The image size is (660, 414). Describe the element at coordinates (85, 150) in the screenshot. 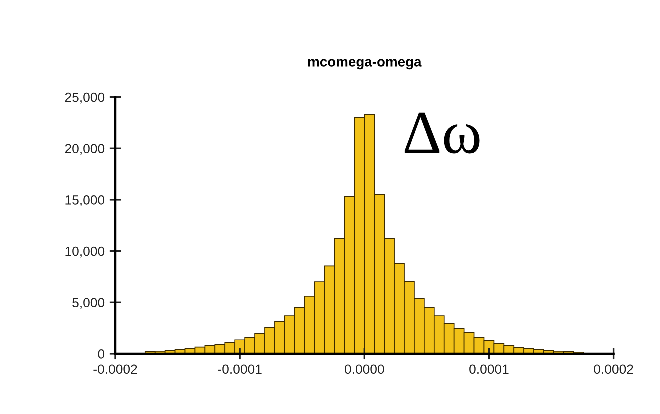

I see `y-tick-label: 20,000` at that location.